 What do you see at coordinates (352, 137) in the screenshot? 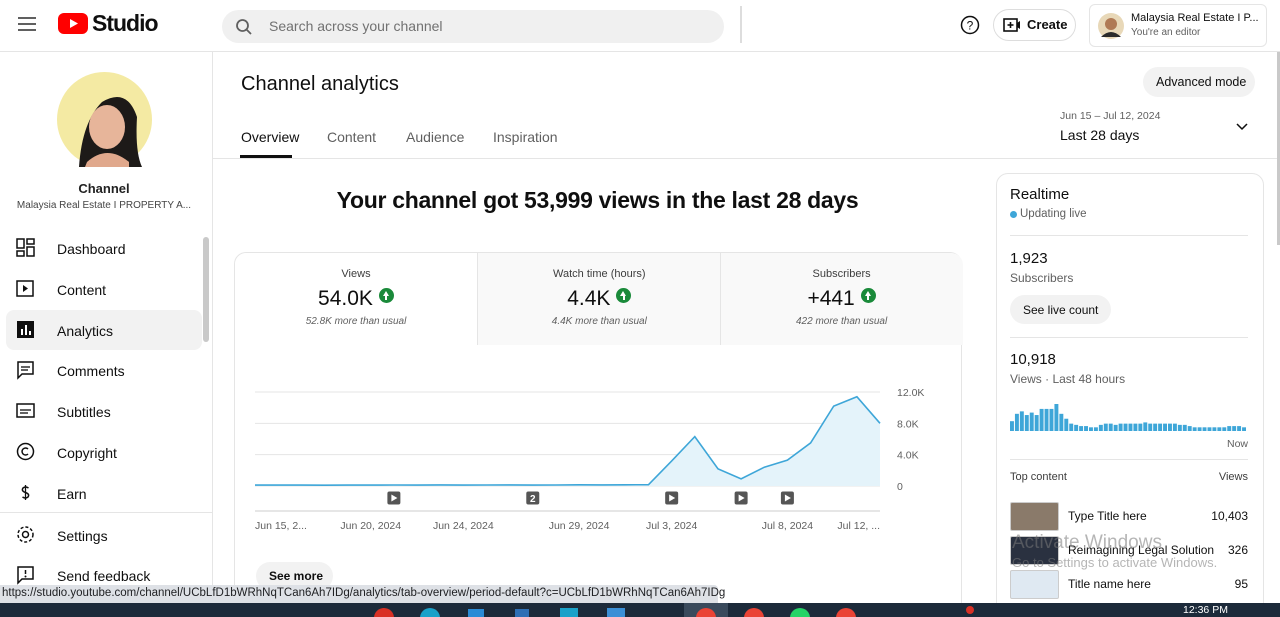
I see `tab: Content` at bounding box center [352, 137].